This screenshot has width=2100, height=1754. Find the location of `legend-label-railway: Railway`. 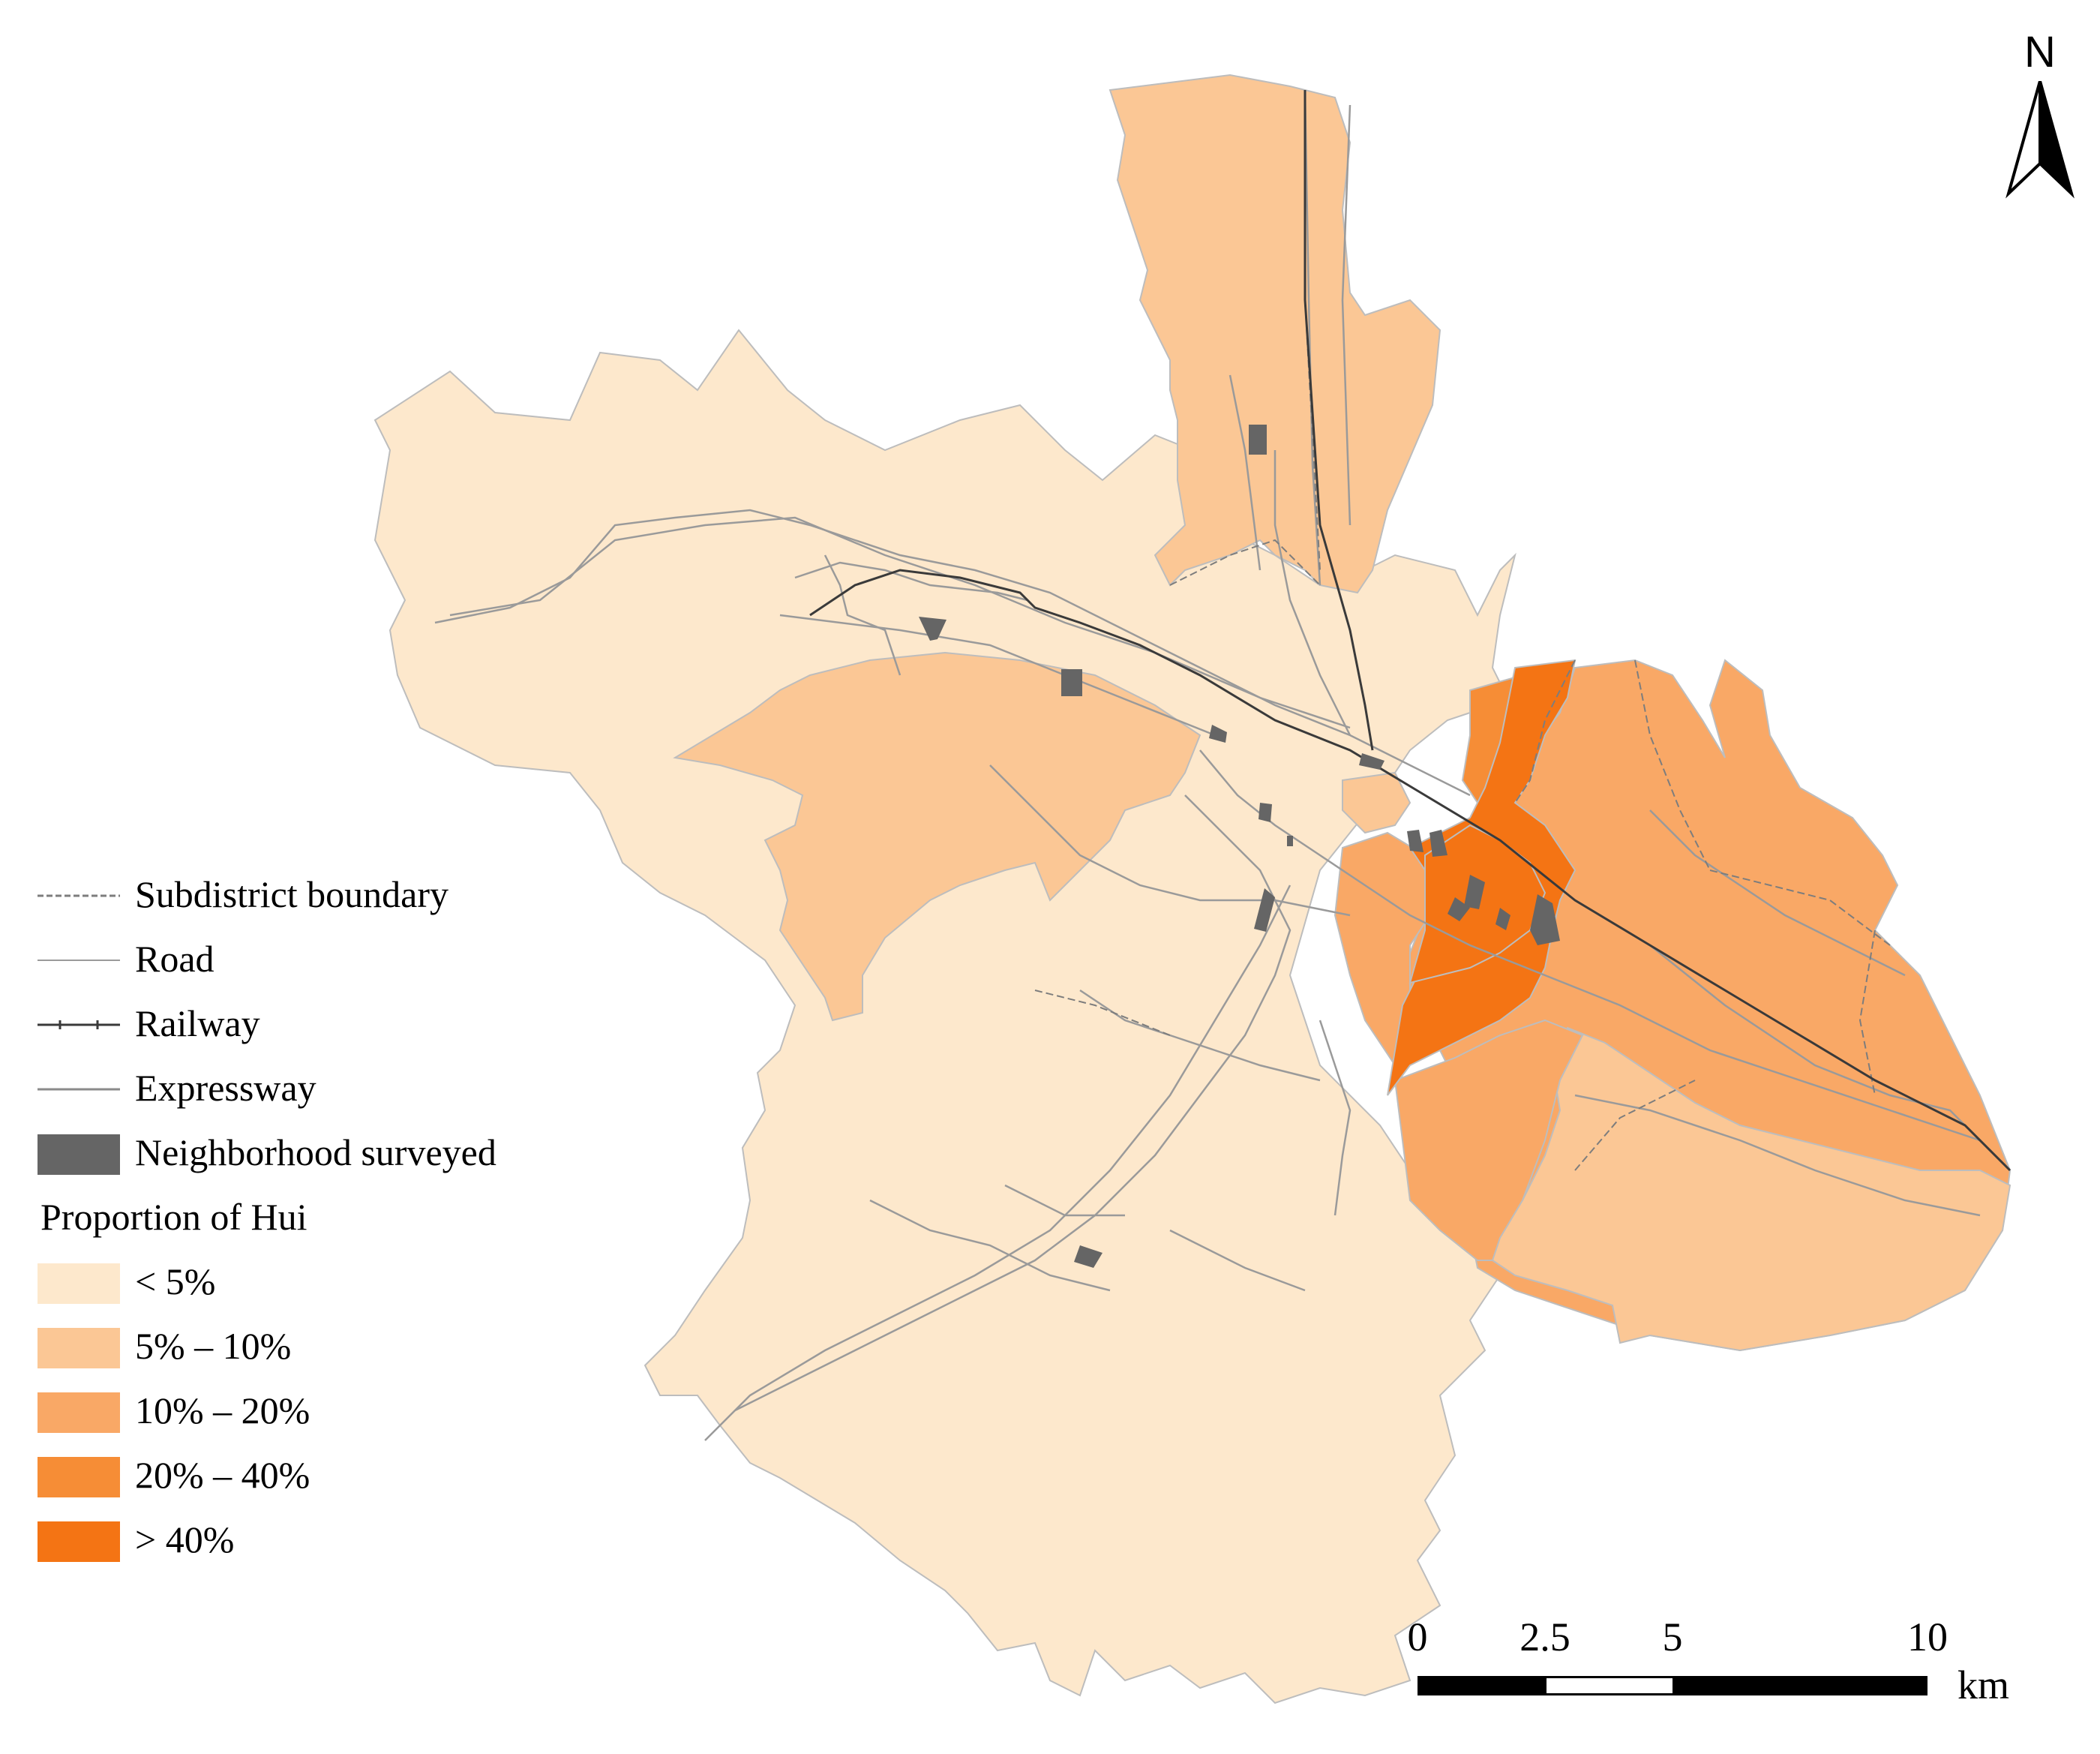

legend-label-railway: Railway is located at coordinates (197, 1023).